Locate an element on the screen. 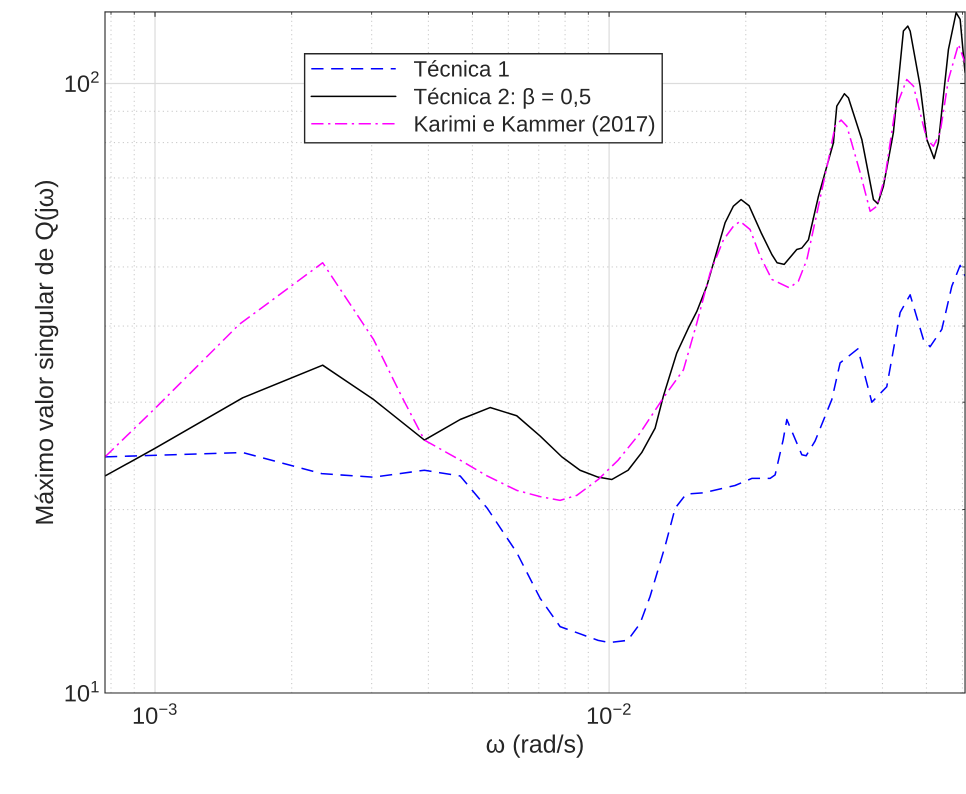  x-tick-label: 10$^{−2}$ is located at coordinates (609, 713).